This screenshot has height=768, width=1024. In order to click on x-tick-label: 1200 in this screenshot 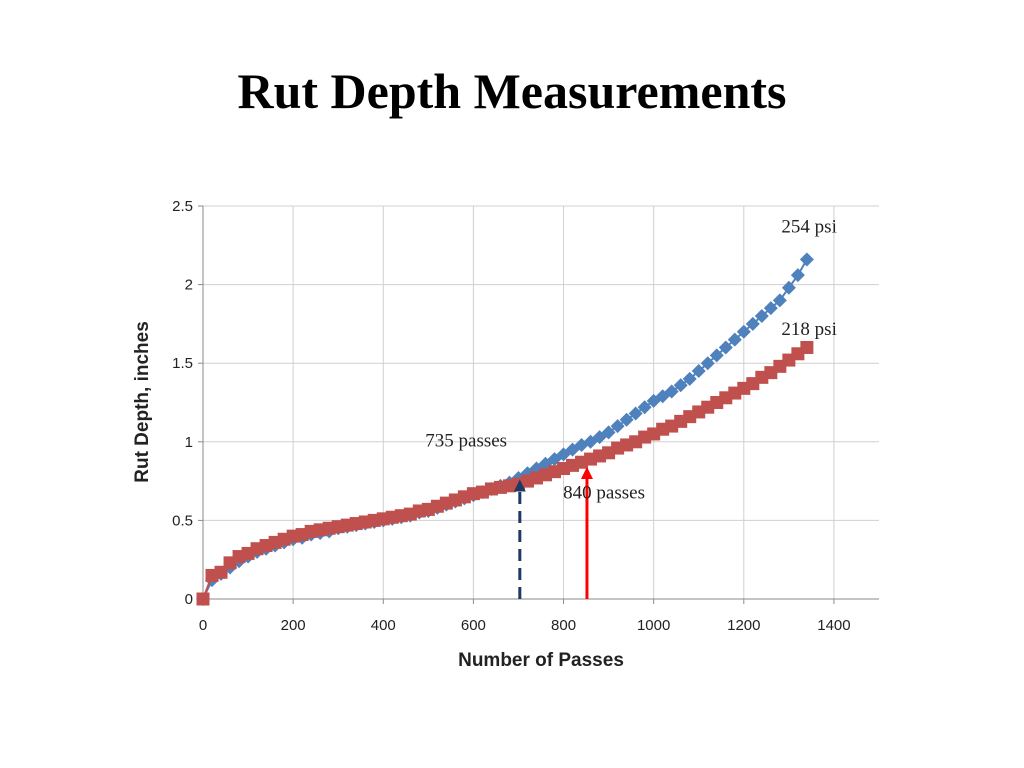, I will do `click(743, 625)`.